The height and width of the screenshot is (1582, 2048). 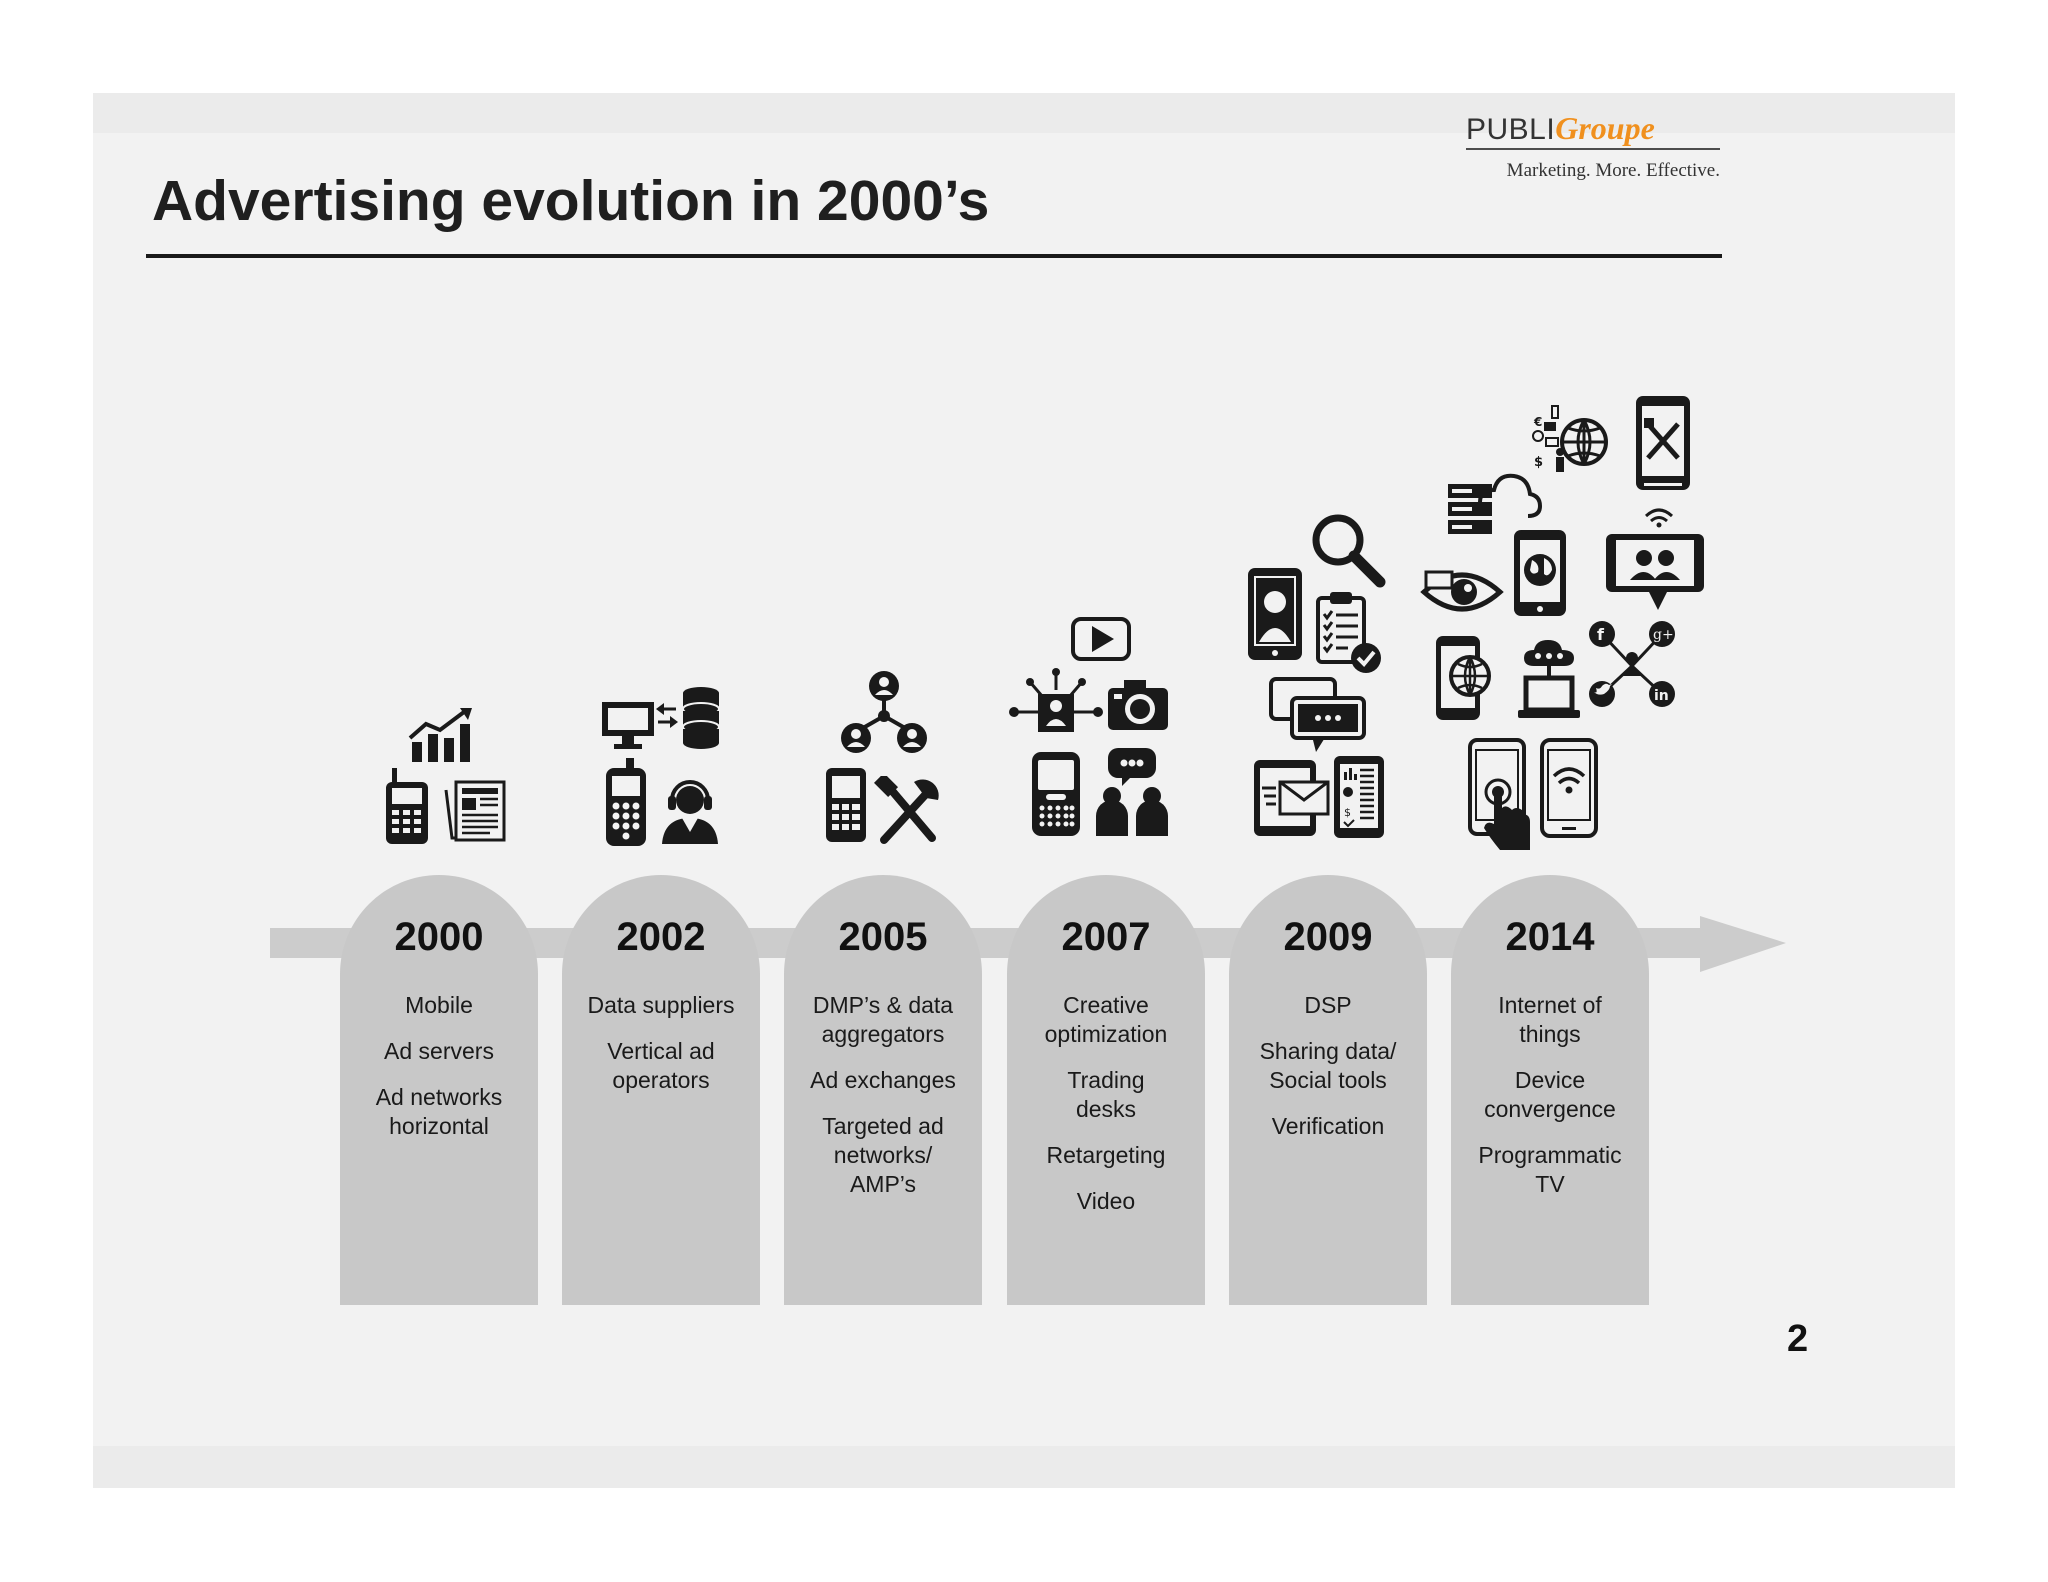 I want to click on page-number: 2, so click(x=1798, y=1339).